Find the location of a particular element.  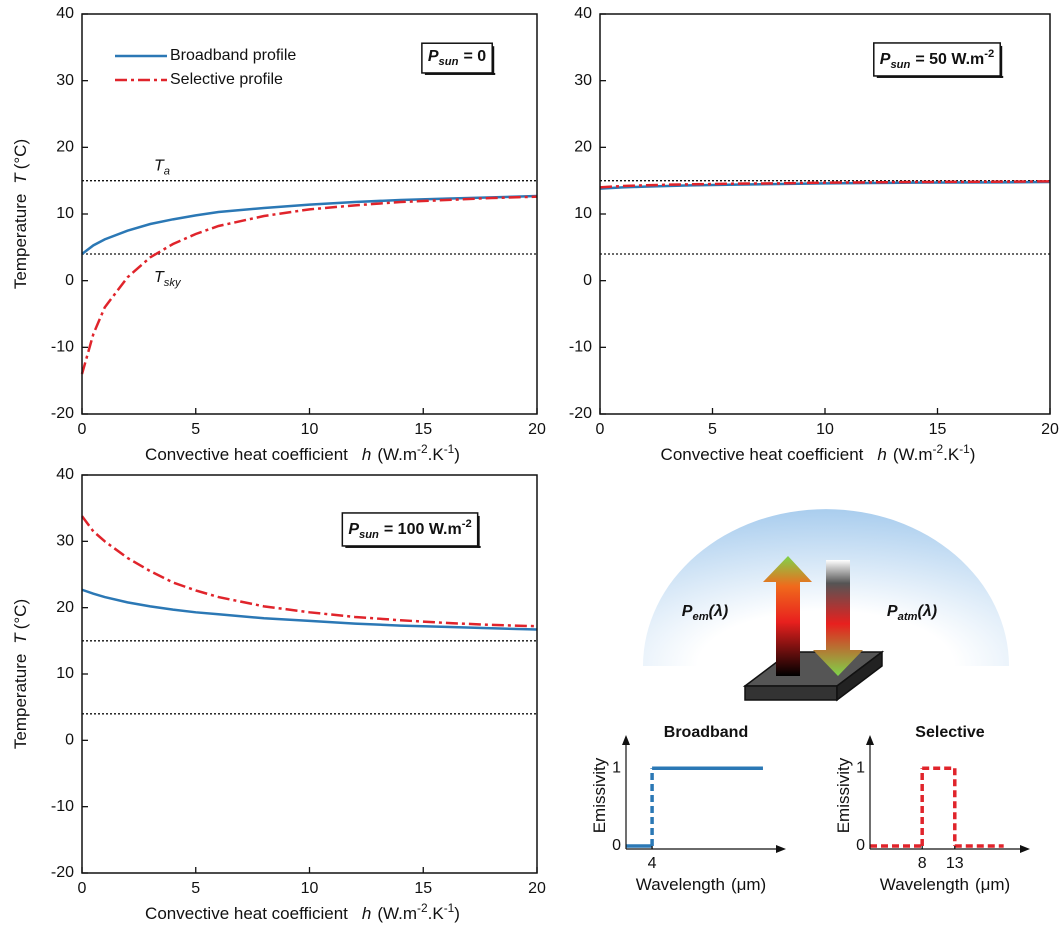

annotation: Psun = 0 is located at coordinates (457, 58).